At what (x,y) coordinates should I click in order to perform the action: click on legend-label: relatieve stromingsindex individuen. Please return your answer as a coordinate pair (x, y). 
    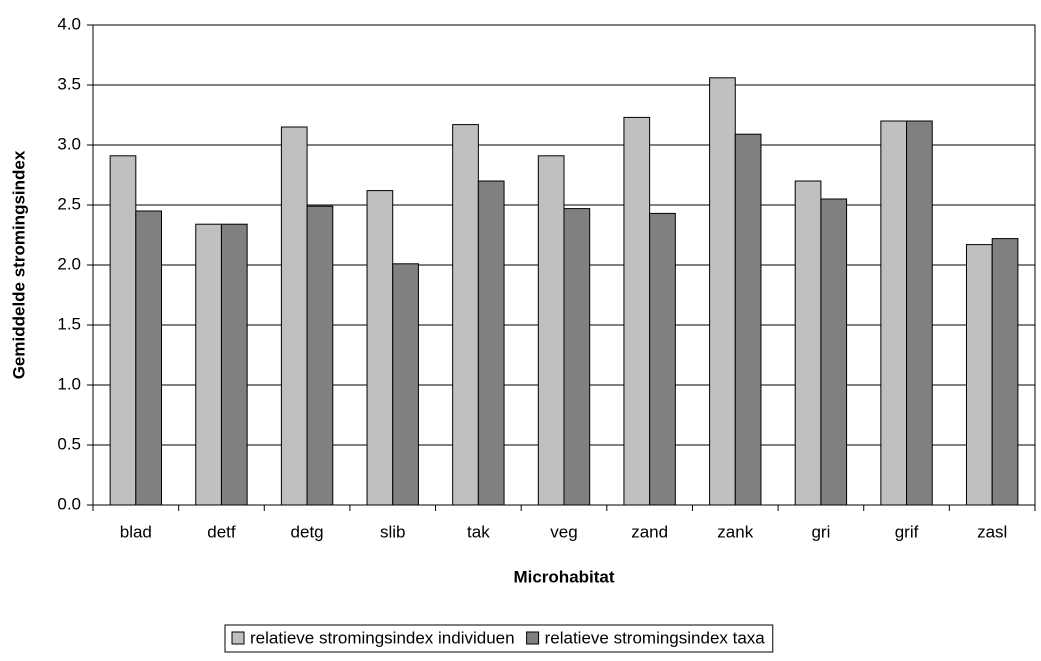
    Looking at the image, I should click on (382, 637).